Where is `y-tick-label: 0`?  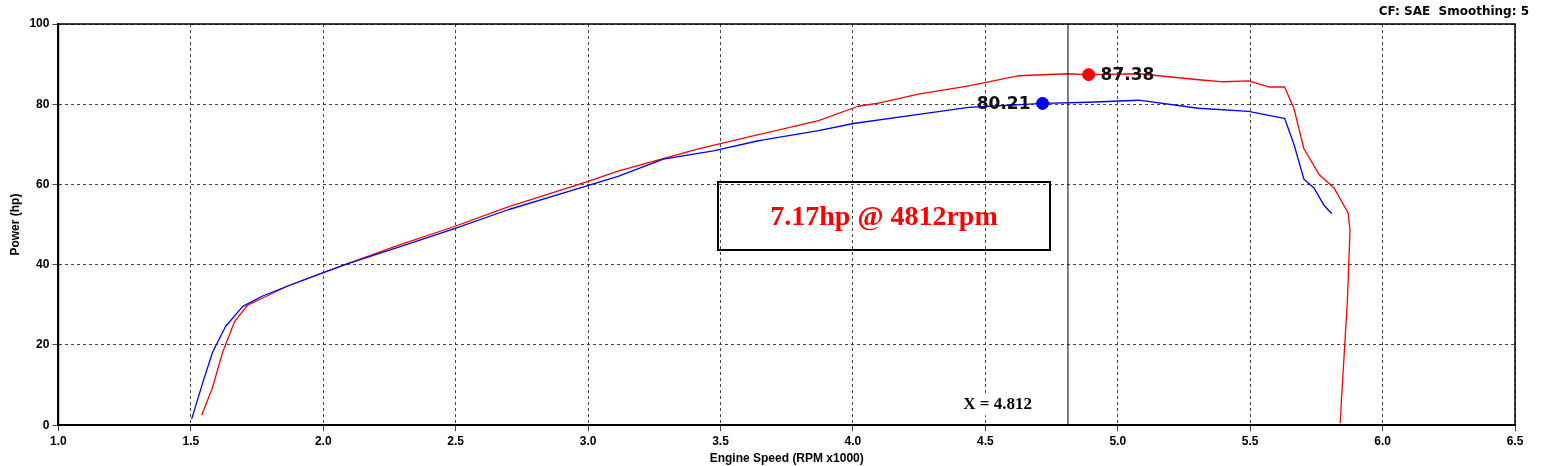 y-tick-label: 0 is located at coordinates (46, 424).